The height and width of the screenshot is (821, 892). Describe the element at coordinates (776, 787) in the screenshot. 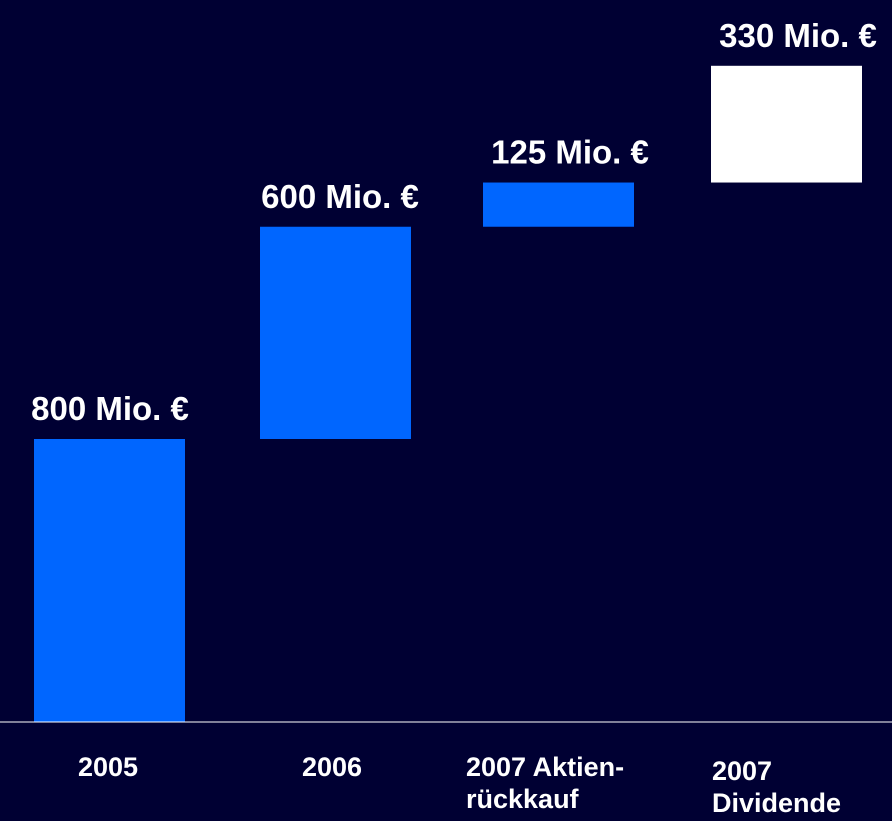

I see `category-label-3: 2007 Dividende` at that location.